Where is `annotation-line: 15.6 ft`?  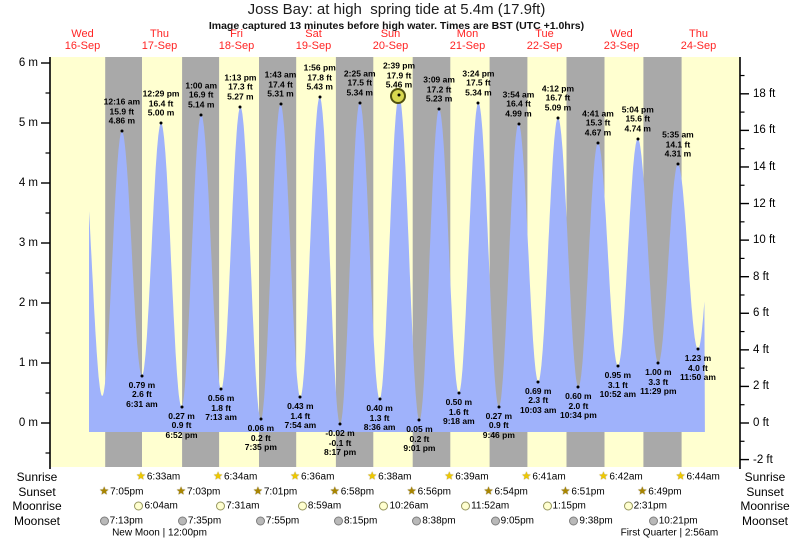 annotation-line: 15.6 ft is located at coordinates (638, 118).